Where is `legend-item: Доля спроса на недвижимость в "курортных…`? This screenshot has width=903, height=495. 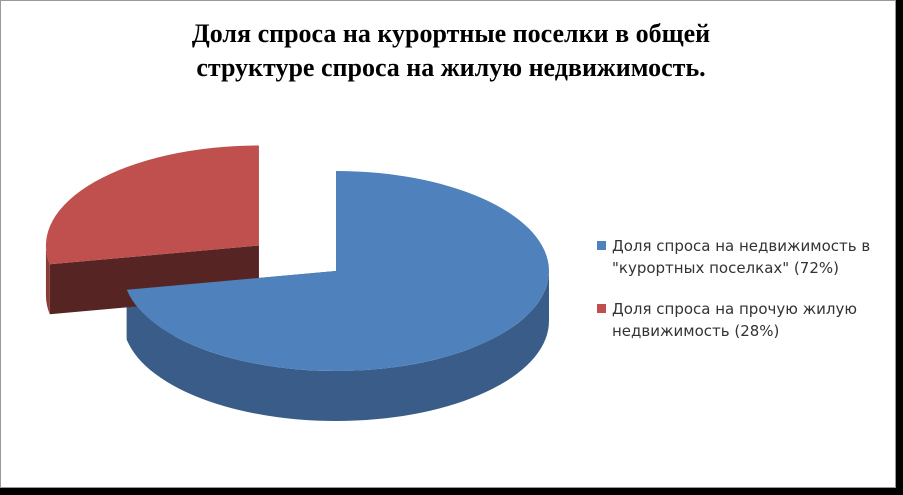 legend-item: Доля спроса на недвижимость в "курортных… is located at coordinates (742, 257).